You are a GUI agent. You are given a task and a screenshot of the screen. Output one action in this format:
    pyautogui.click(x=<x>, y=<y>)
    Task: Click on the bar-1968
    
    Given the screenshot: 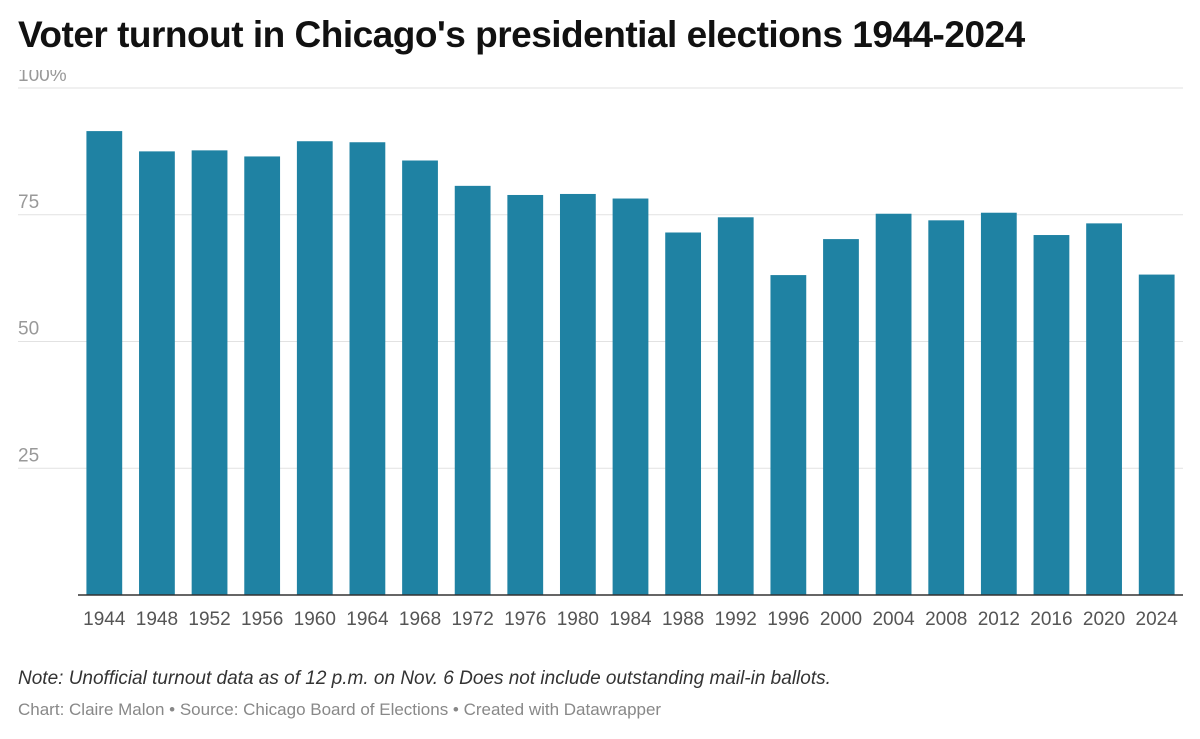 What is the action you would take?
    pyautogui.click(x=420, y=377)
    